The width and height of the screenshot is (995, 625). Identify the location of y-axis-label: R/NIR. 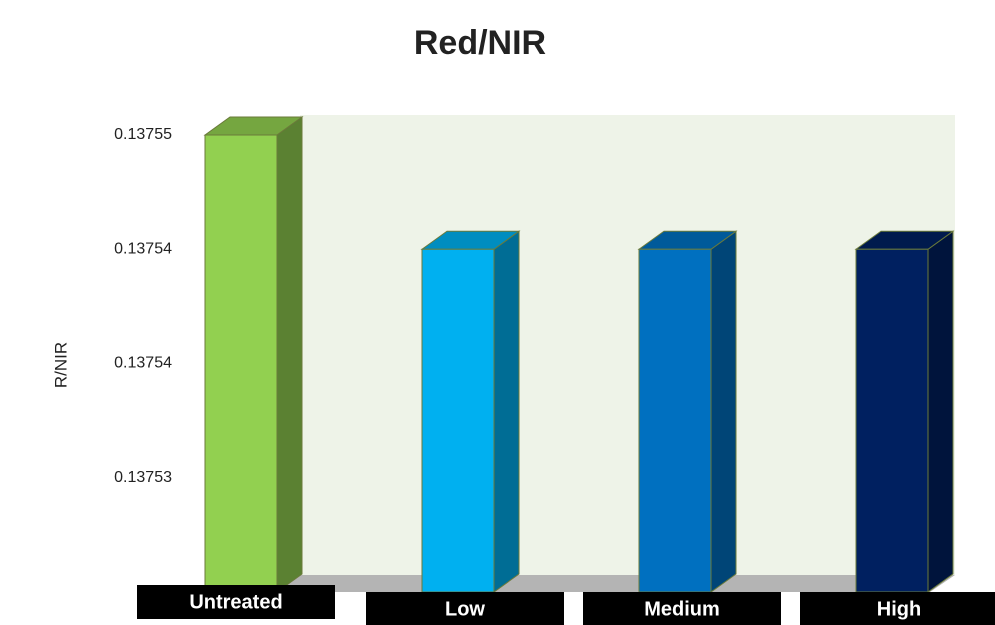
(60, 365).